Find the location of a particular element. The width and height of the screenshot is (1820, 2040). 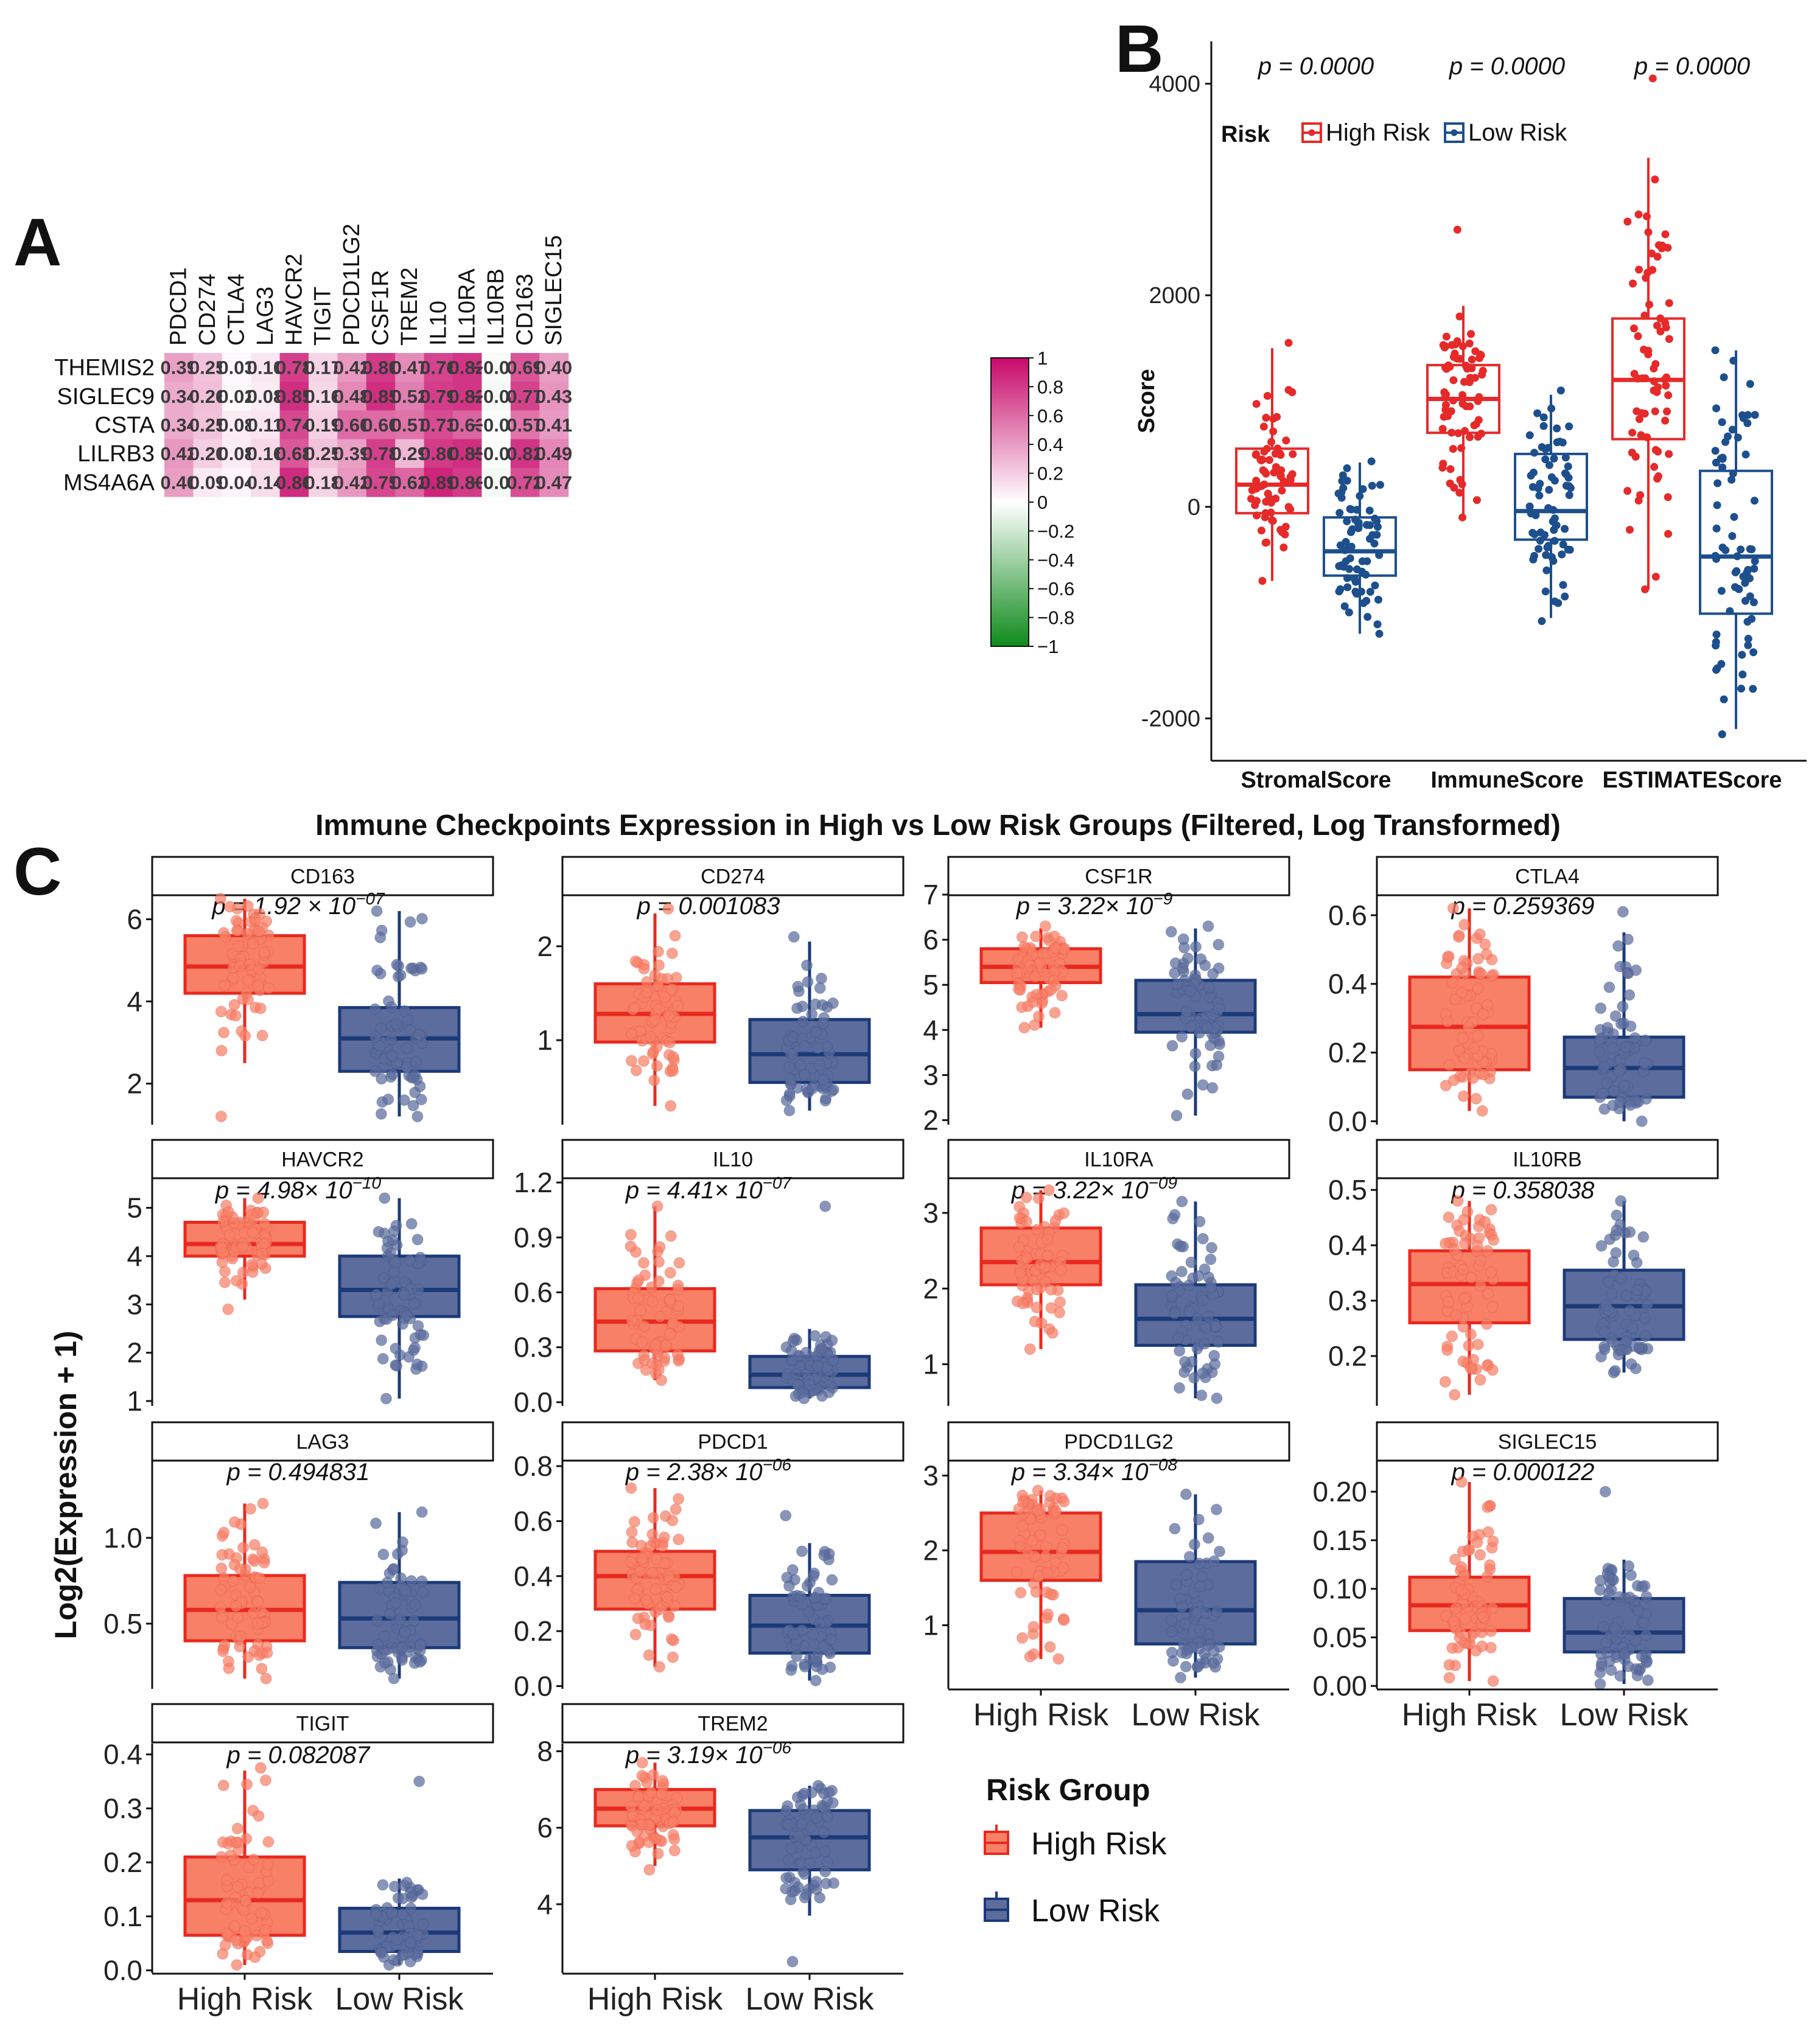

legend-title: Risk is located at coordinates (1245, 134).